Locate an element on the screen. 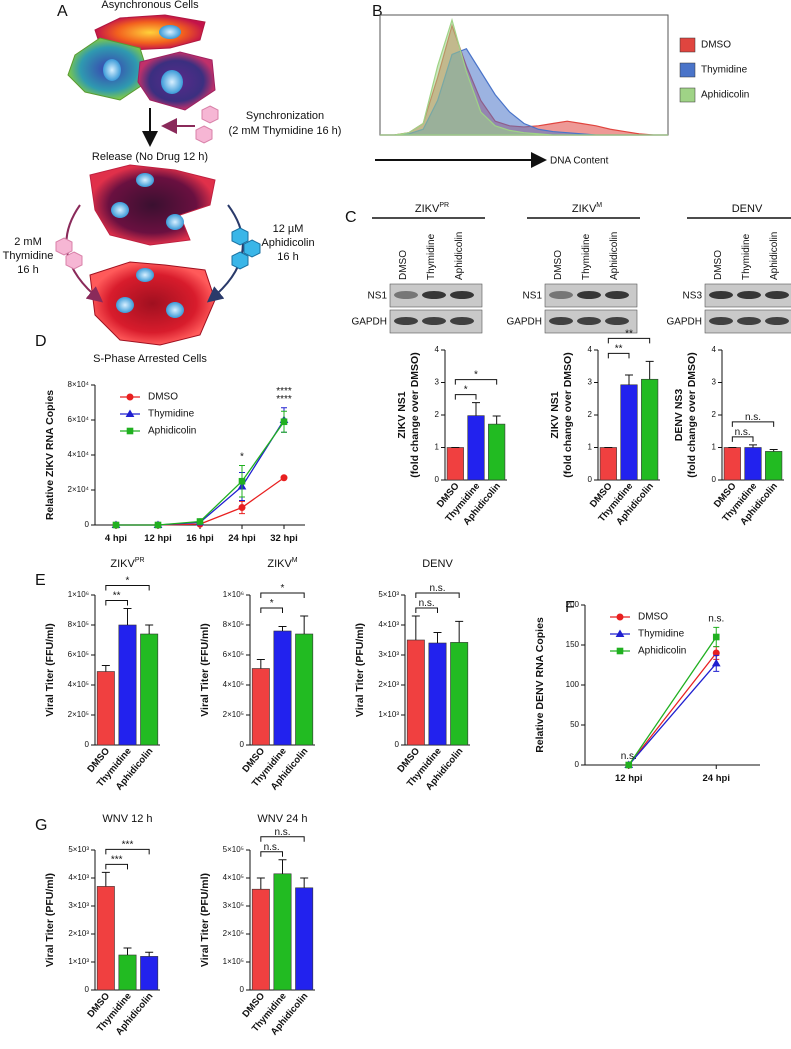 This screenshot has height=1049, width=791. x-tick-label: 16 hpi is located at coordinates (199, 538).